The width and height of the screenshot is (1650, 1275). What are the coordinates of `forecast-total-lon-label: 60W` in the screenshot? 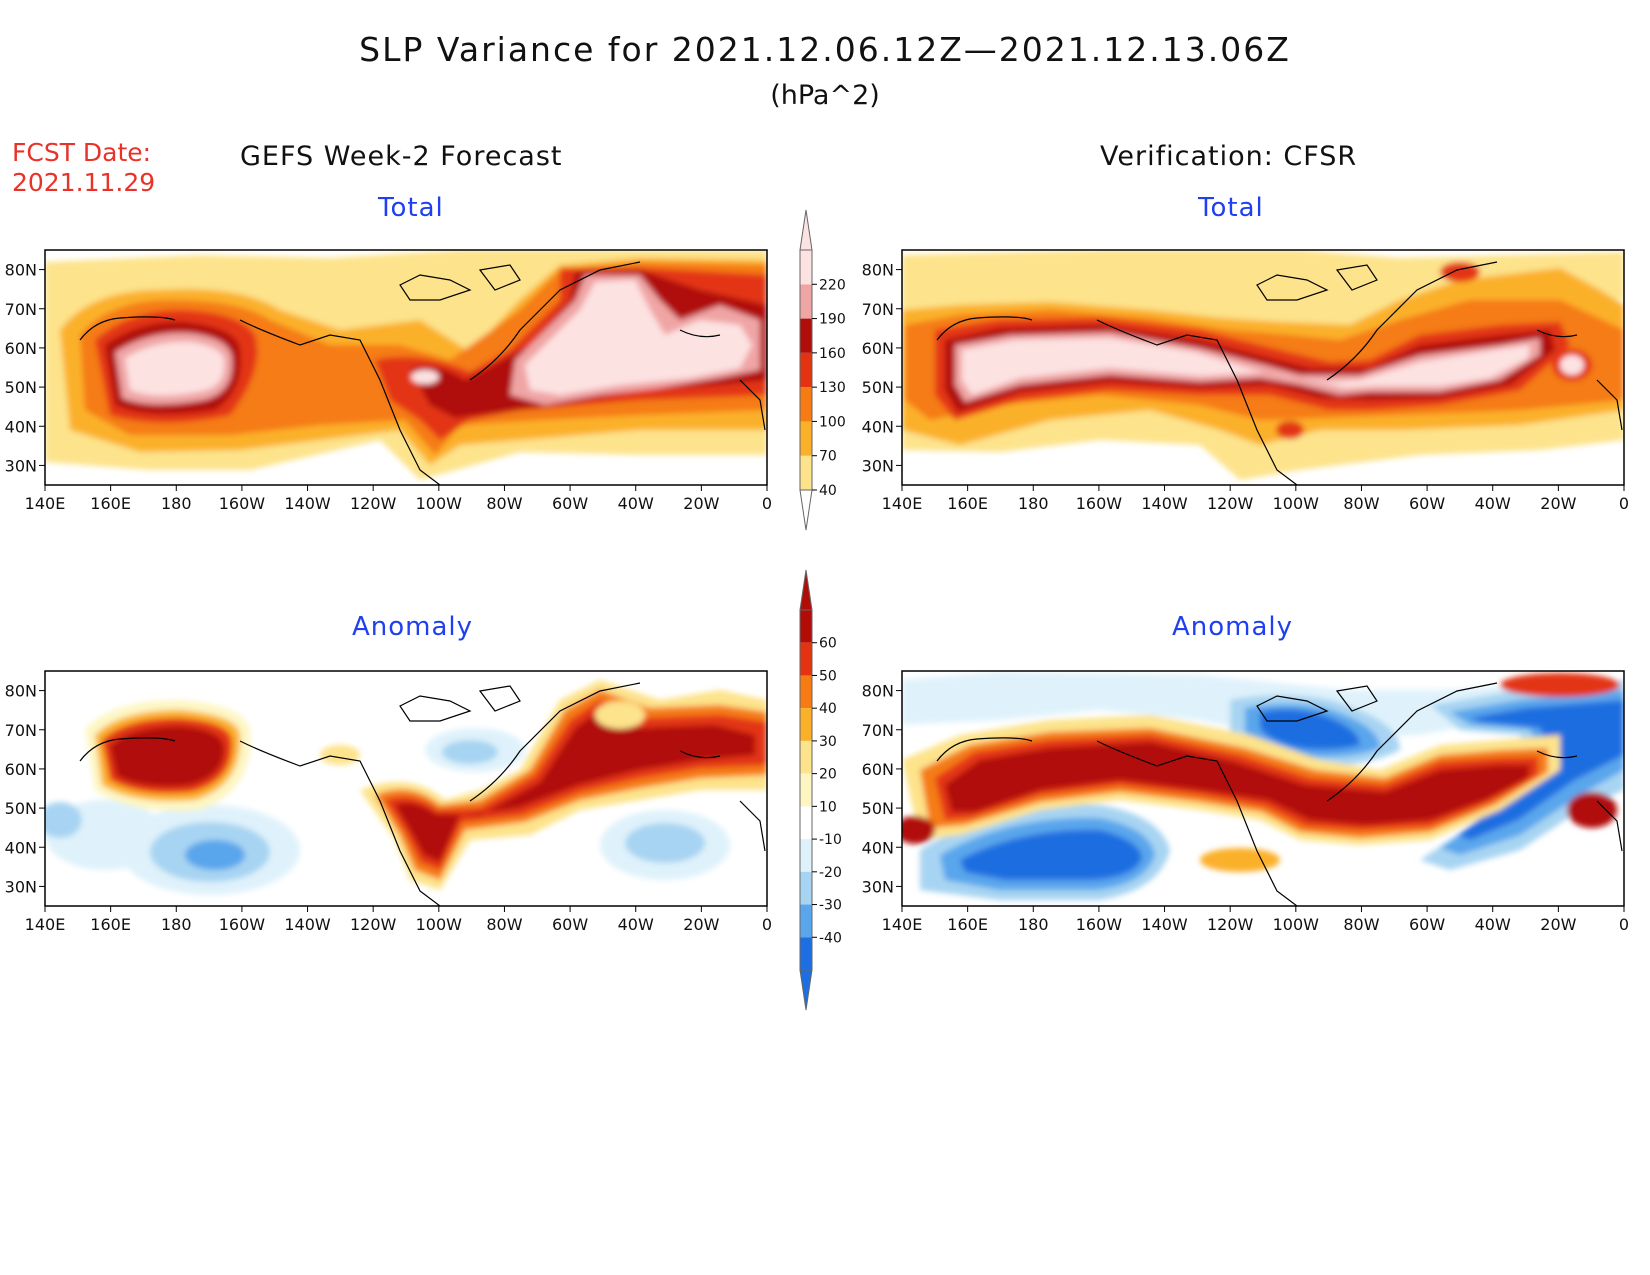 It's located at (570, 503).